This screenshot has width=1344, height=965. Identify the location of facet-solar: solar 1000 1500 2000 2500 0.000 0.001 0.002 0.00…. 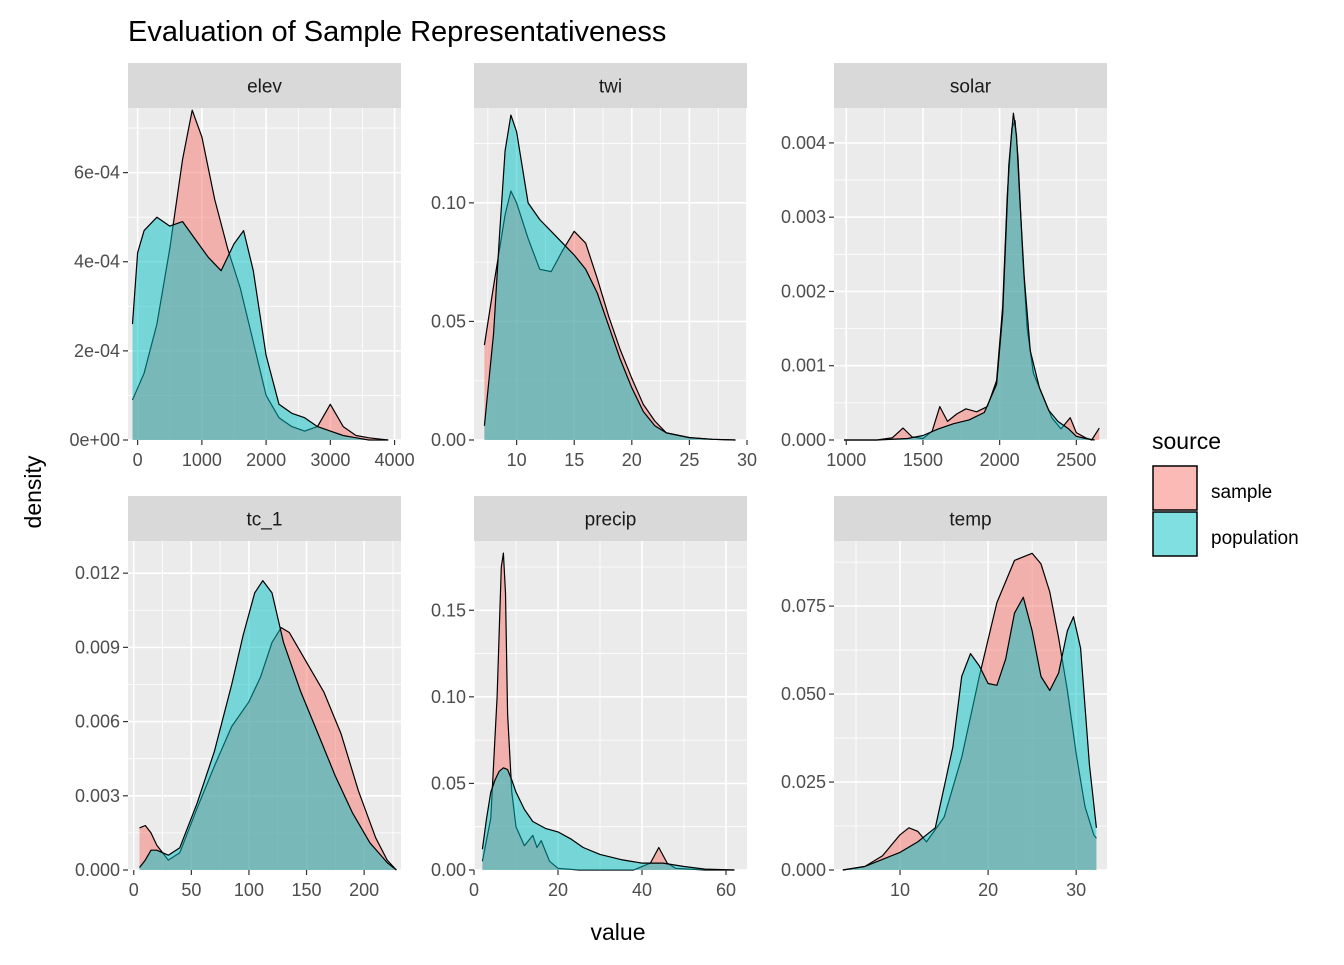
(944, 266).